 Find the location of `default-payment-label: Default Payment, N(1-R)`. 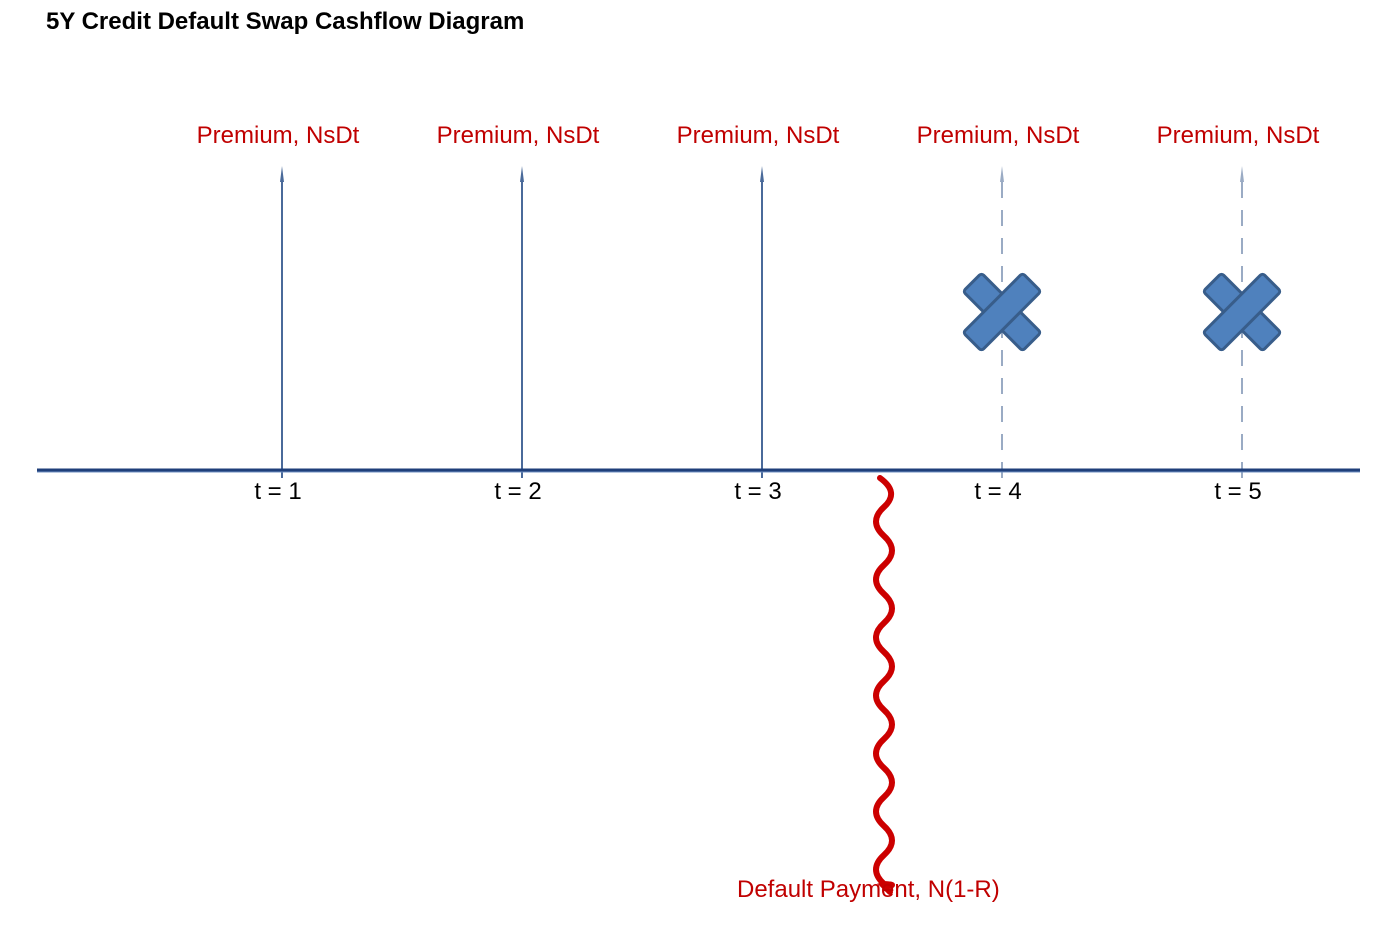

default-payment-label: Default Payment, N(1-R) is located at coordinates (868, 889).